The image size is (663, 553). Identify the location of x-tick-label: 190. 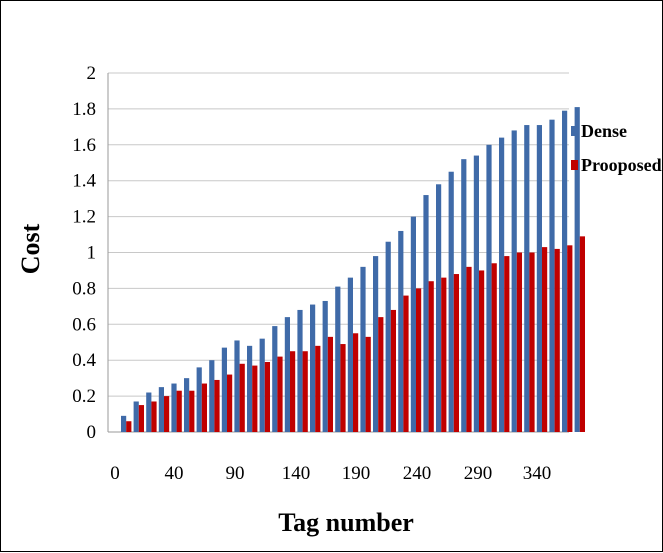
(356, 473).